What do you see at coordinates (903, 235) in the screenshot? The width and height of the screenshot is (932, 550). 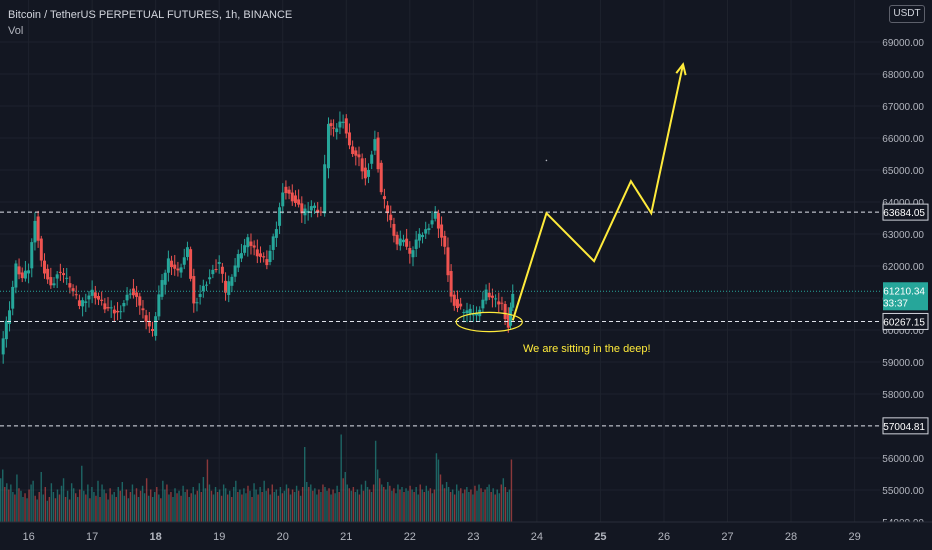 I see `price-tick-label: 63000.00` at bounding box center [903, 235].